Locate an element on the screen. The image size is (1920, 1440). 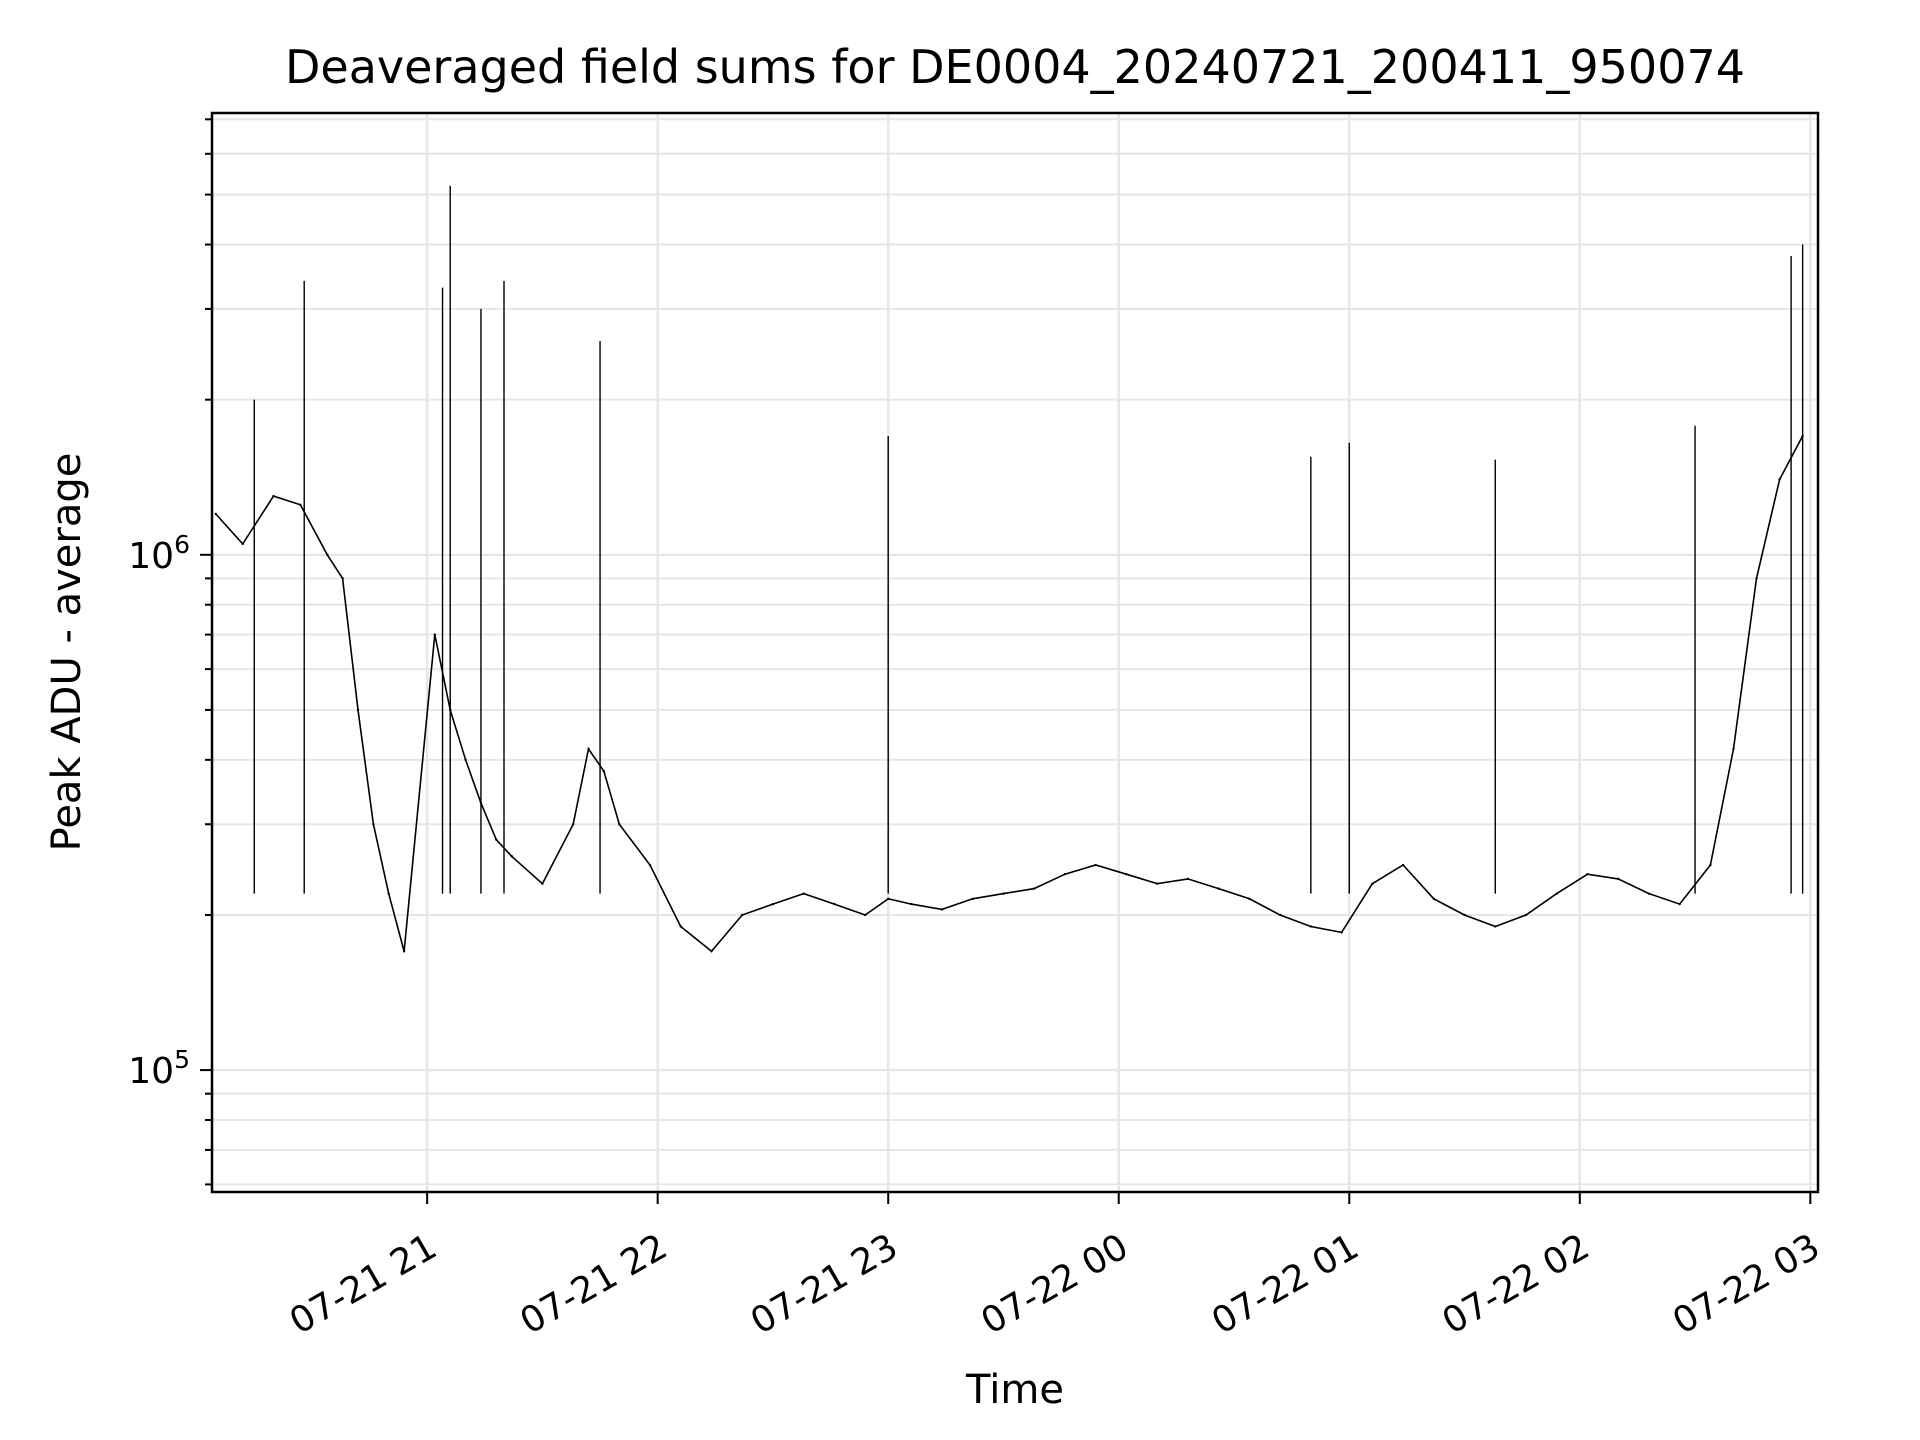
y-tick-label: 10⁶ is located at coordinates (159, 553).